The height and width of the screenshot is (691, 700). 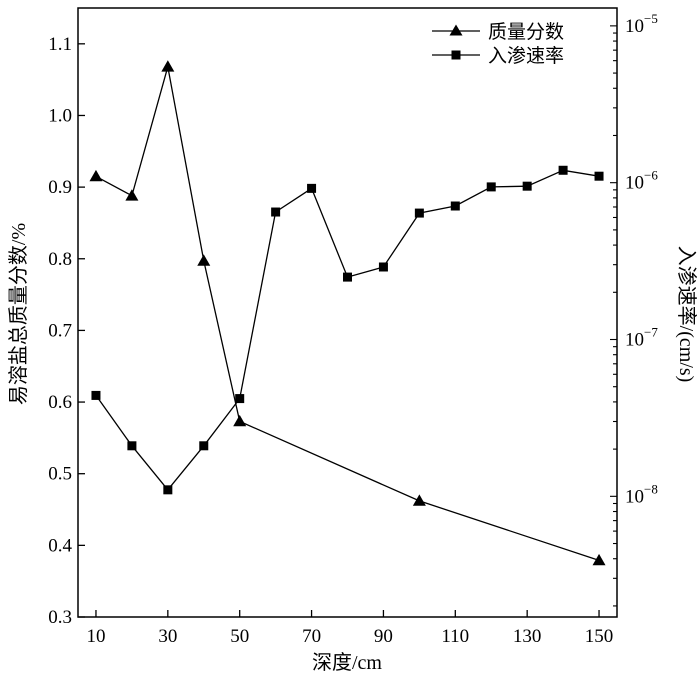 I want to click on legend: 质量分数 入渗速率, so click(x=498, y=44).